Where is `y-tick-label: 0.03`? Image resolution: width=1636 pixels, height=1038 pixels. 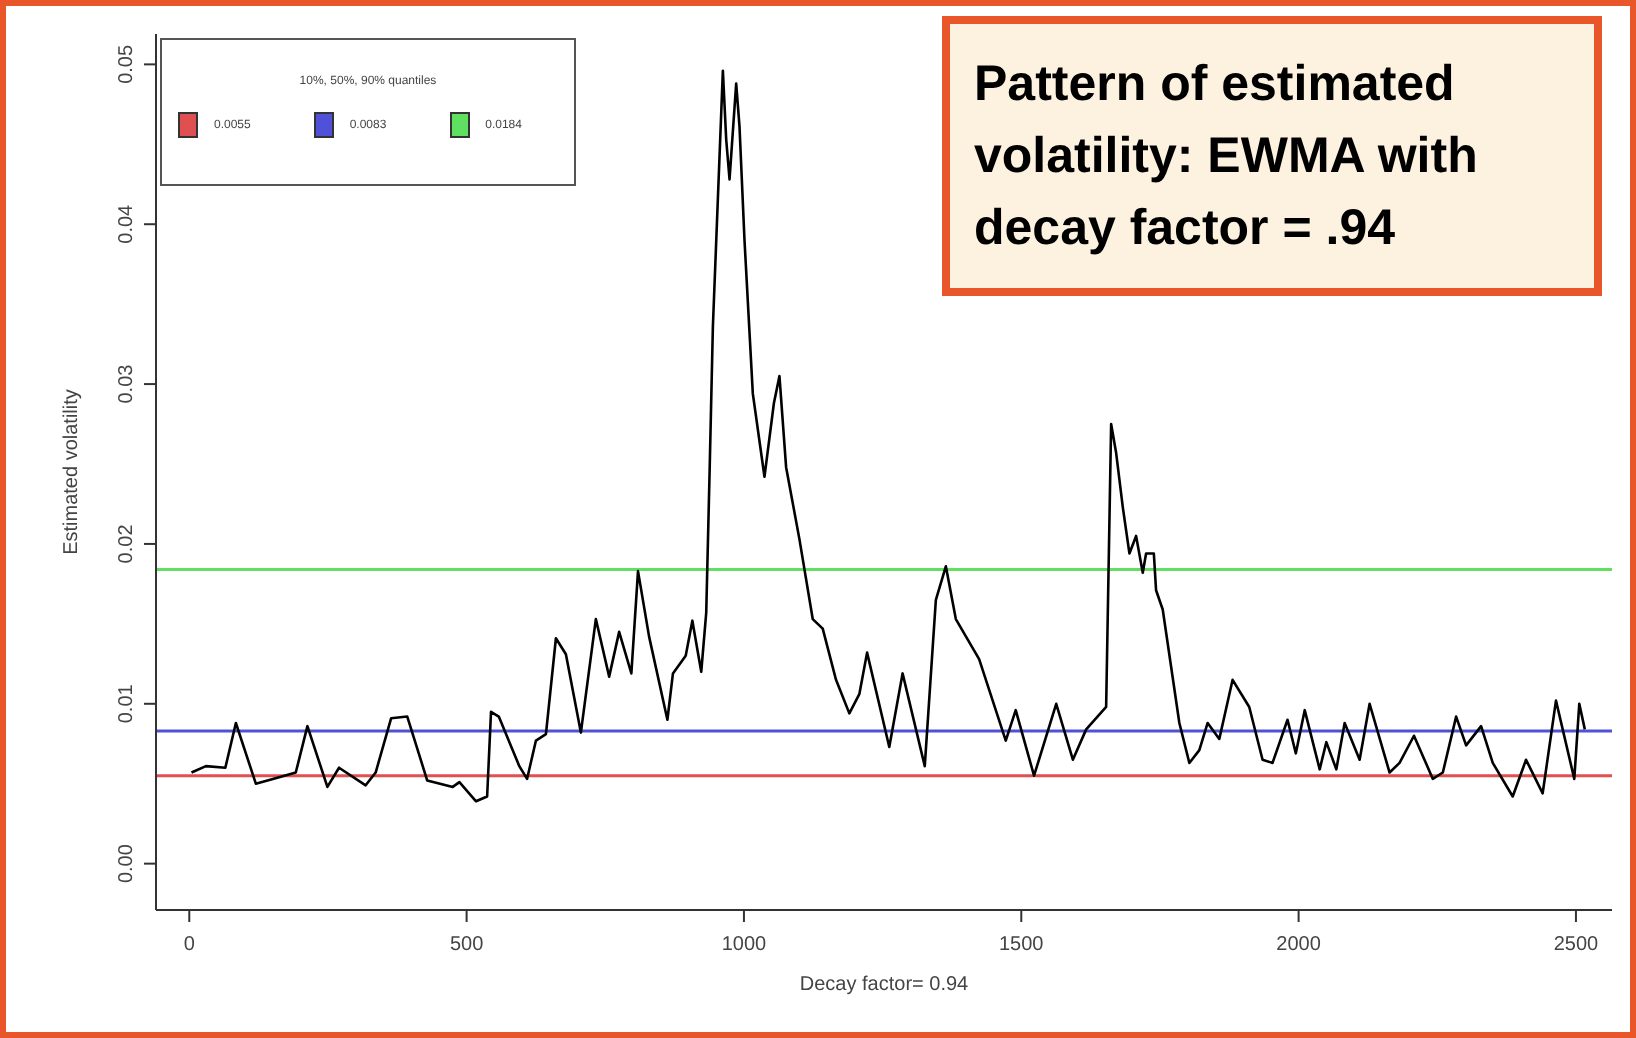
y-tick-label: 0.03 is located at coordinates (127, 383).